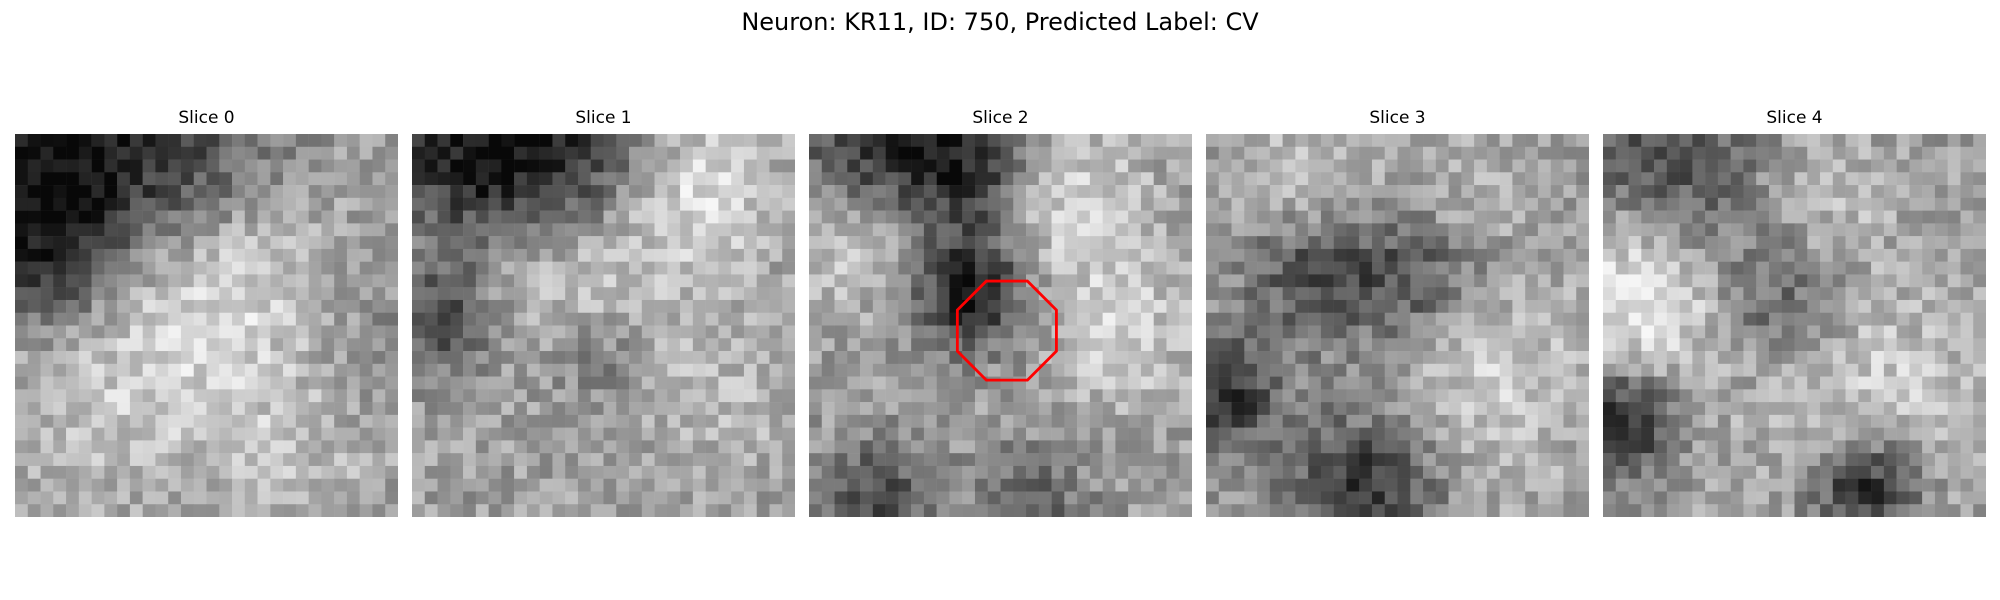  Describe the element at coordinates (1006, 330) in the screenshot. I see `roi-octagon` at that location.